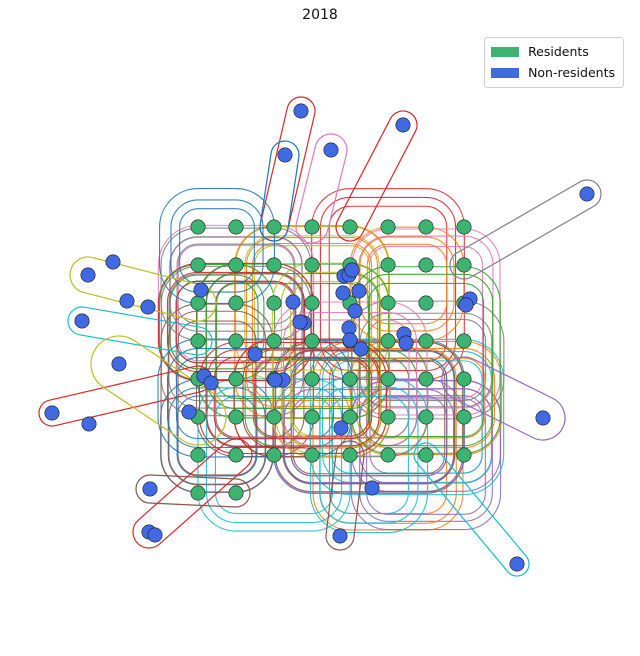 The width and height of the screenshot is (640, 656). I want to click on legend: Residents Non-residents, so click(554, 62).